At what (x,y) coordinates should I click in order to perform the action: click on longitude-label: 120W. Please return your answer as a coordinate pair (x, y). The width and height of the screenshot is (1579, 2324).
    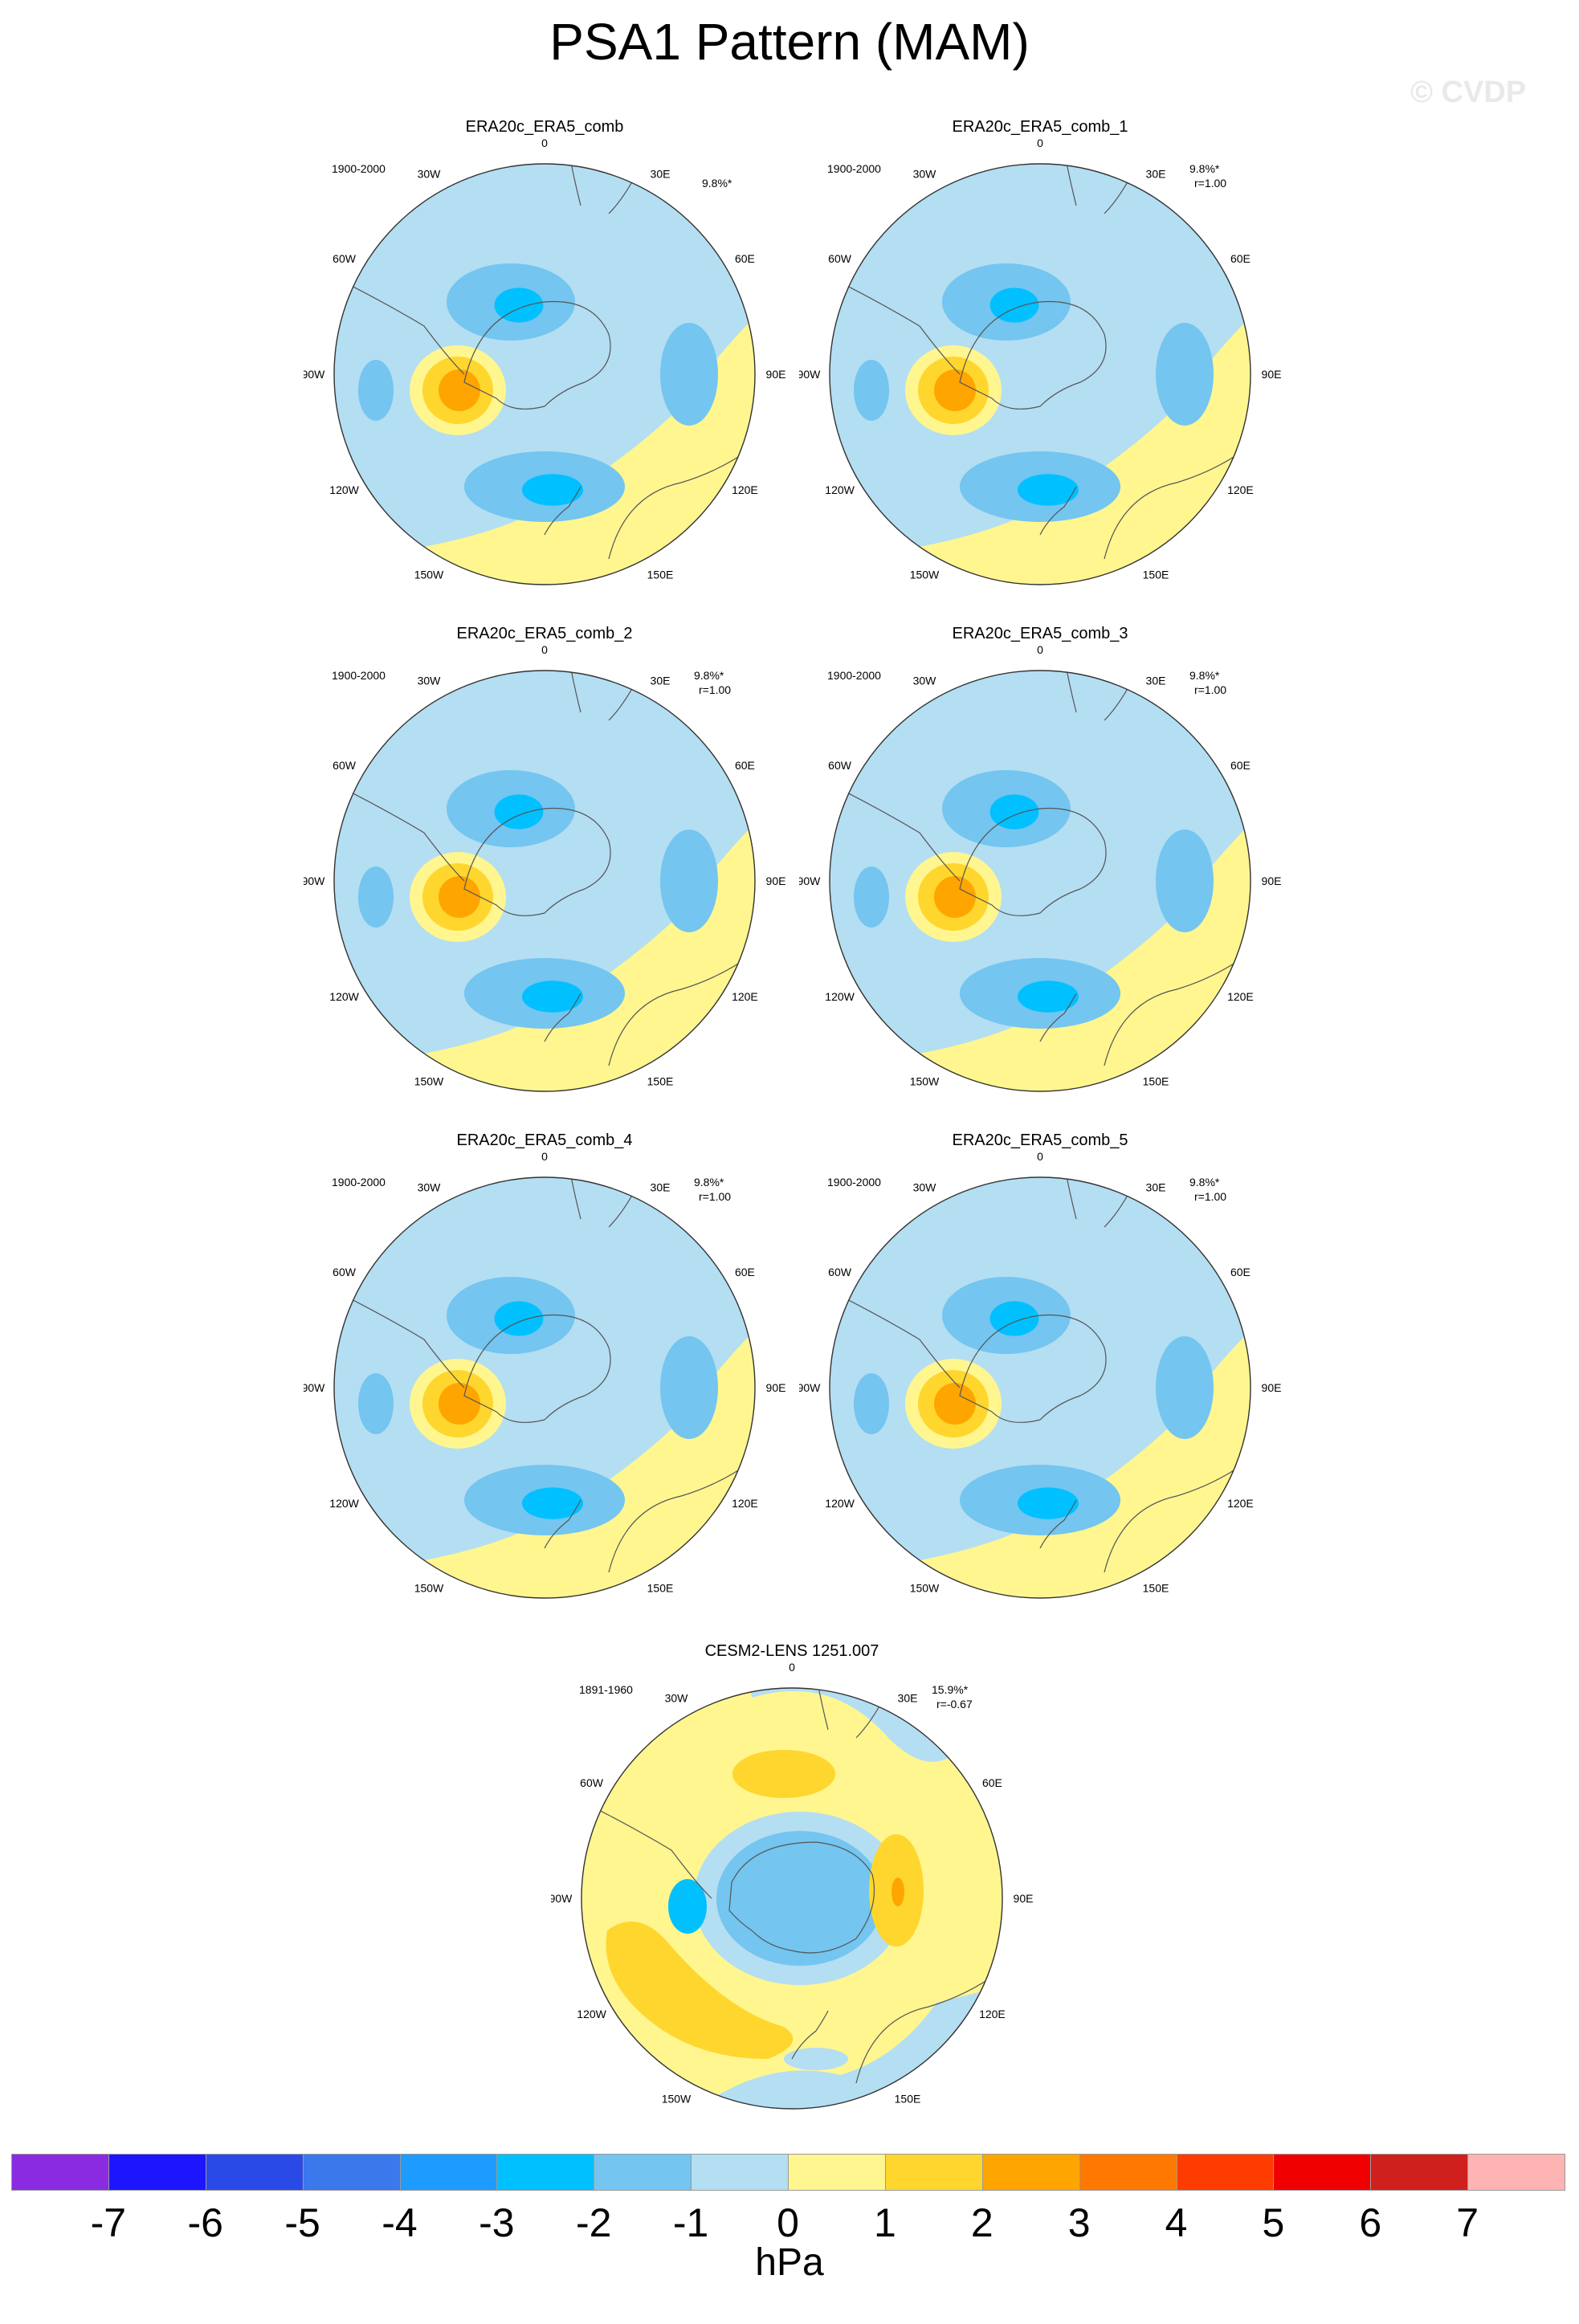
    Looking at the image, I should click on (840, 490).